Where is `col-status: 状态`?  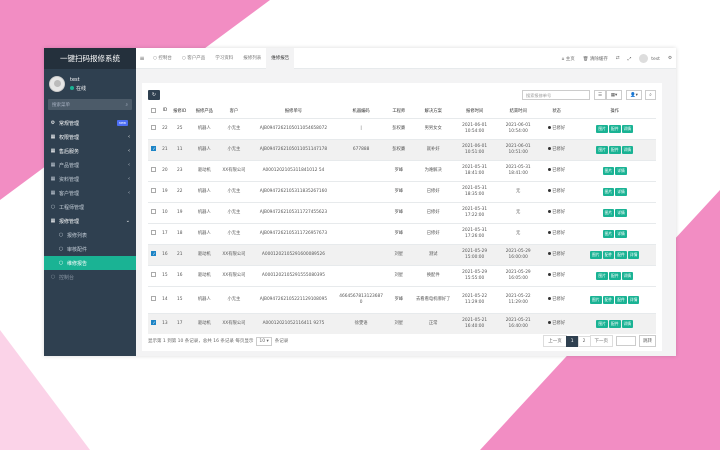 col-status: 状态 is located at coordinates (556, 111).